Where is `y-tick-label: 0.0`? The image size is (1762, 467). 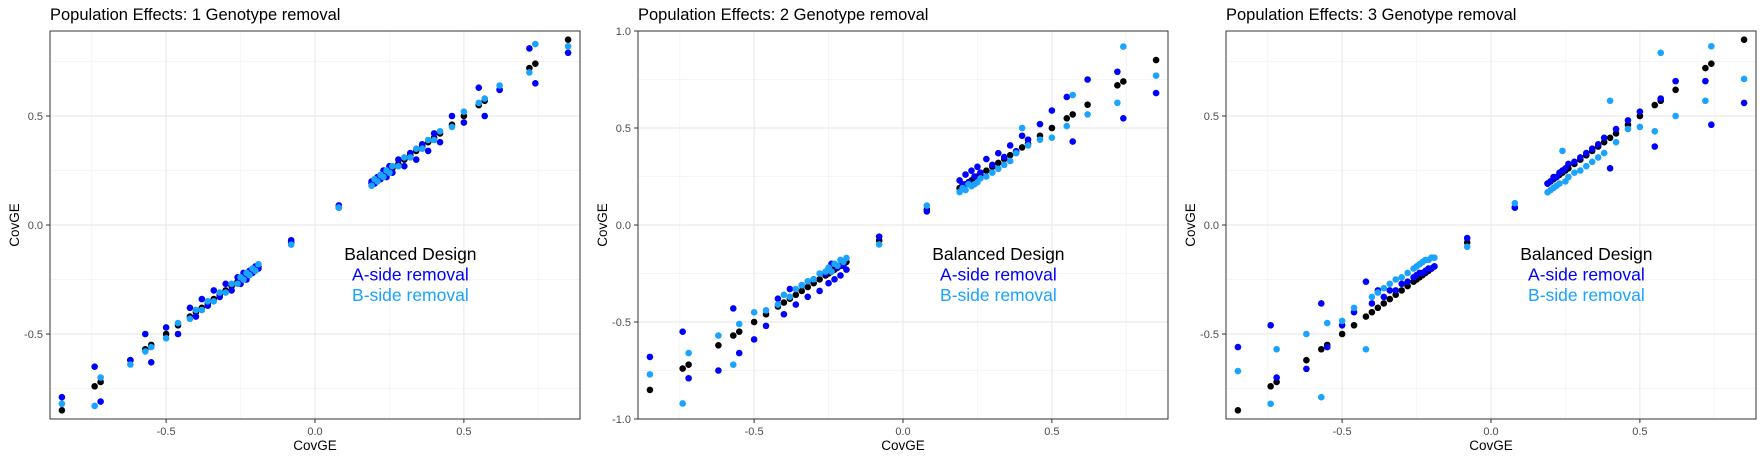 y-tick-label: 0.0 is located at coordinates (35, 226).